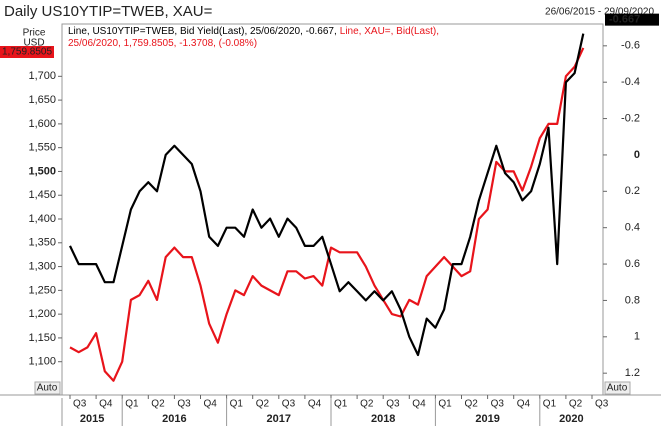 Image resolution: width=661 pixels, height=426 pixels. Describe the element at coordinates (571, 419) in the screenshot. I see `year-label: 2020` at that location.